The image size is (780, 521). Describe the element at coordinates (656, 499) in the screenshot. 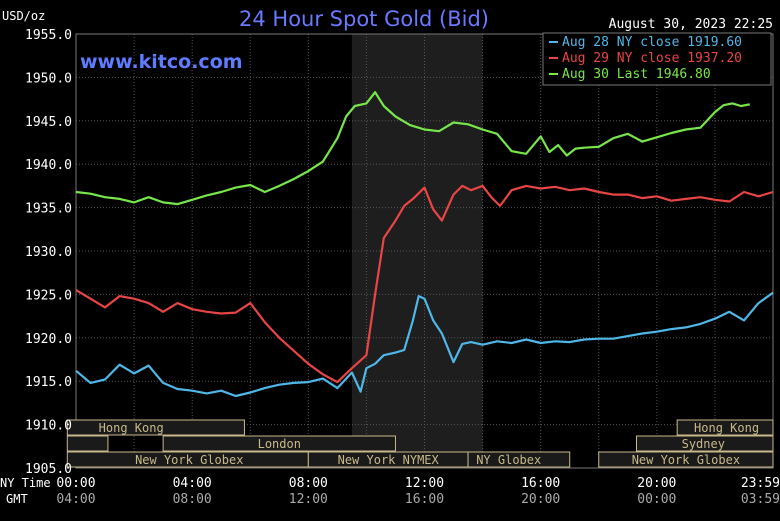

I see `x-tick-gmt: 00:00` at that location.